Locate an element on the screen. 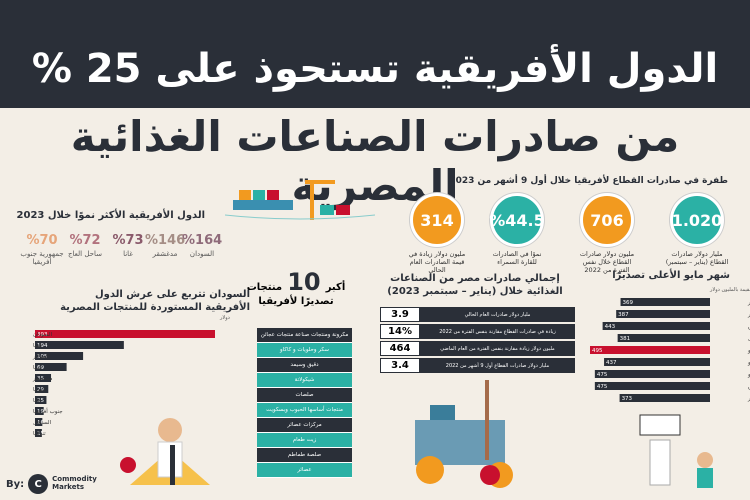  chart-category-label: أغسطس is located at coordinates (749, 386).